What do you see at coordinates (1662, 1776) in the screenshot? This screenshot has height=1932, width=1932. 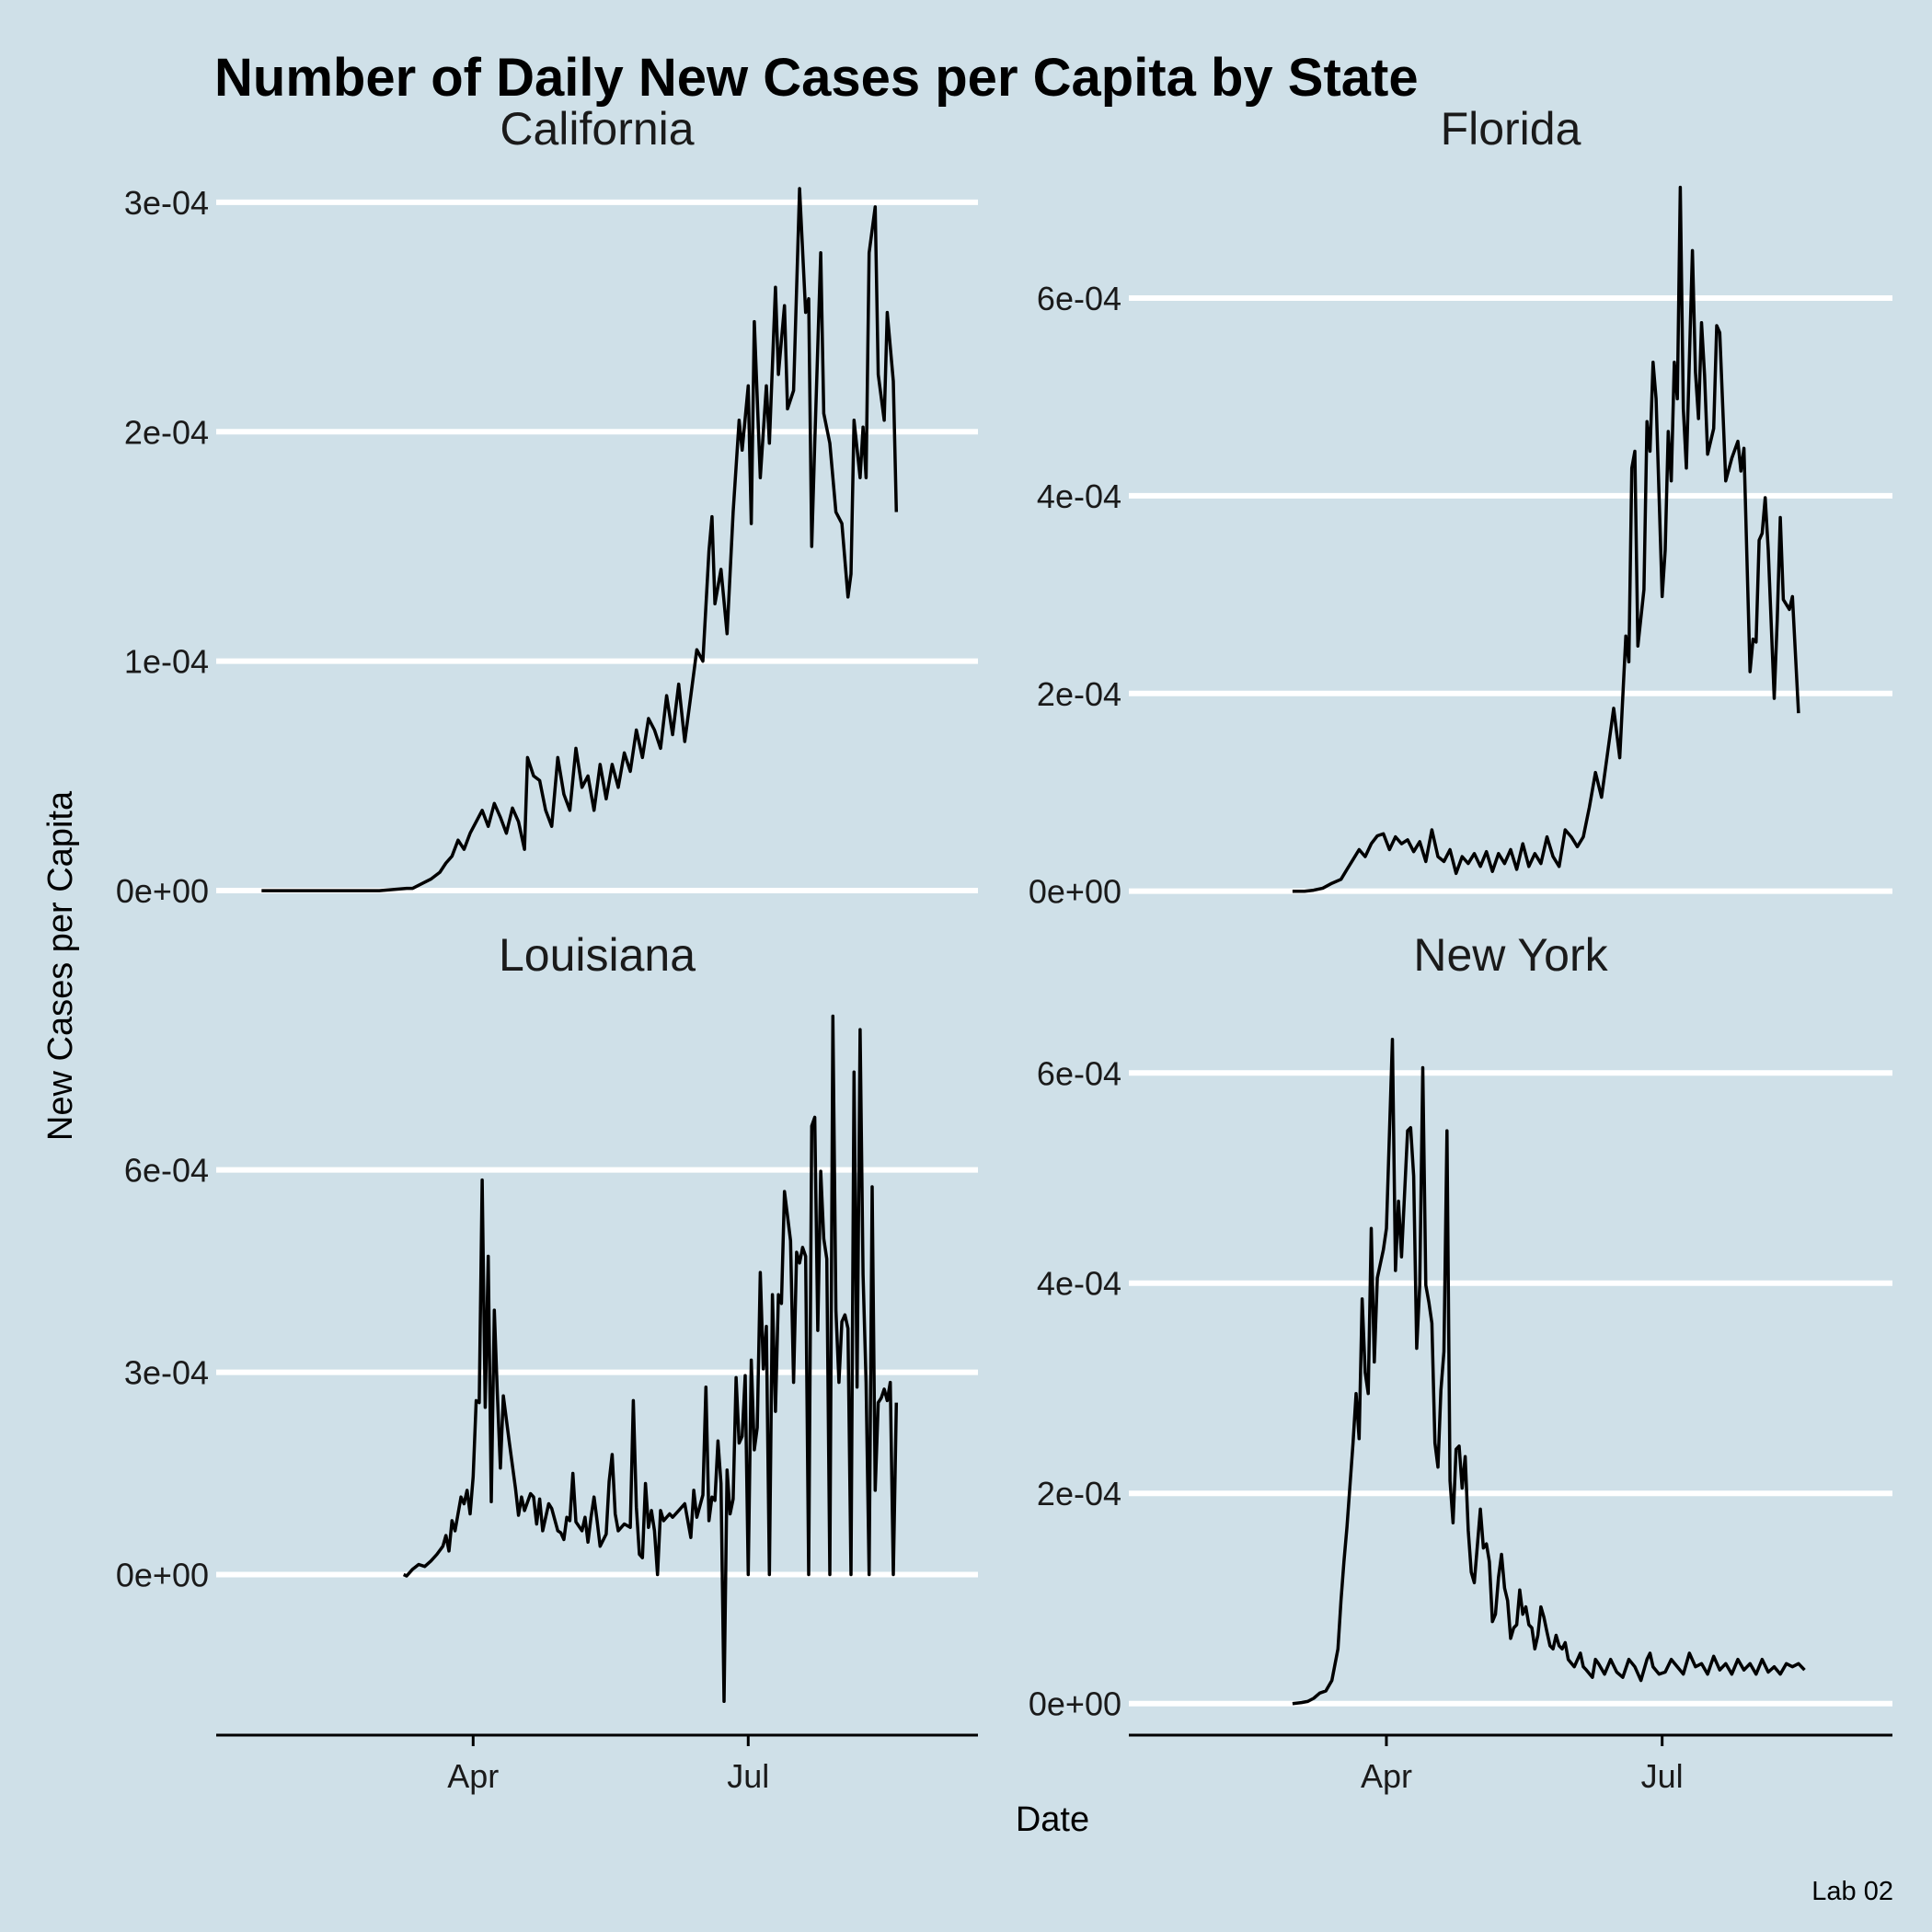 I see `x-tick-label-new-york: Jul` at bounding box center [1662, 1776].